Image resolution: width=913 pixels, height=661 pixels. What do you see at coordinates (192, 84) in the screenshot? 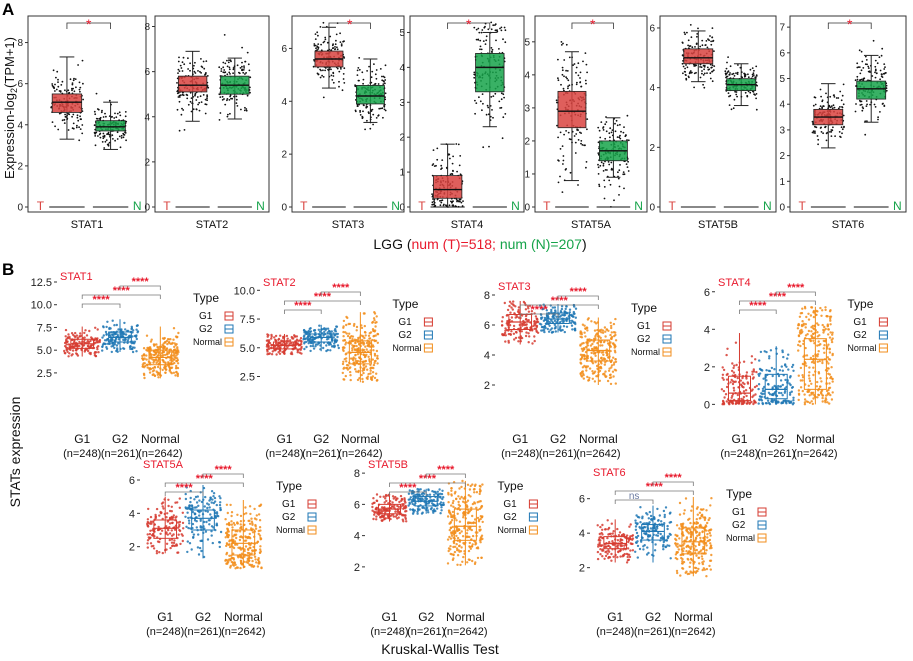
I see `box` at bounding box center [192, 84].